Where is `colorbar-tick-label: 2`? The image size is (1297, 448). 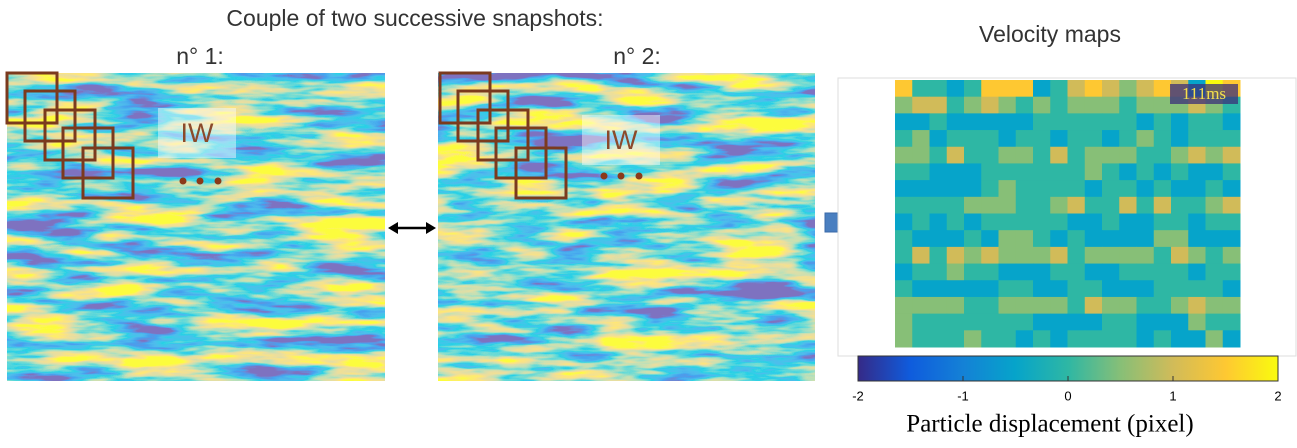 colorbar-tick-label: 2 is located at coordinates (1277, 395).